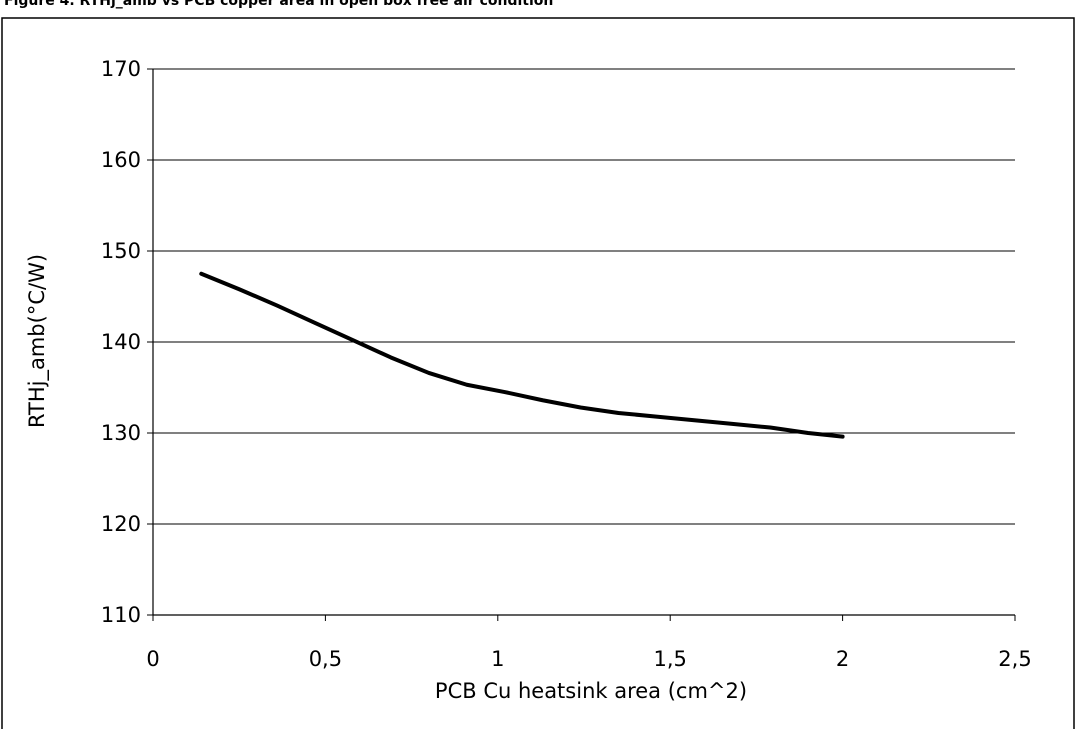 The image size is (1078, 733). I want to click on y-tick-label: 150, so click(121, 251).